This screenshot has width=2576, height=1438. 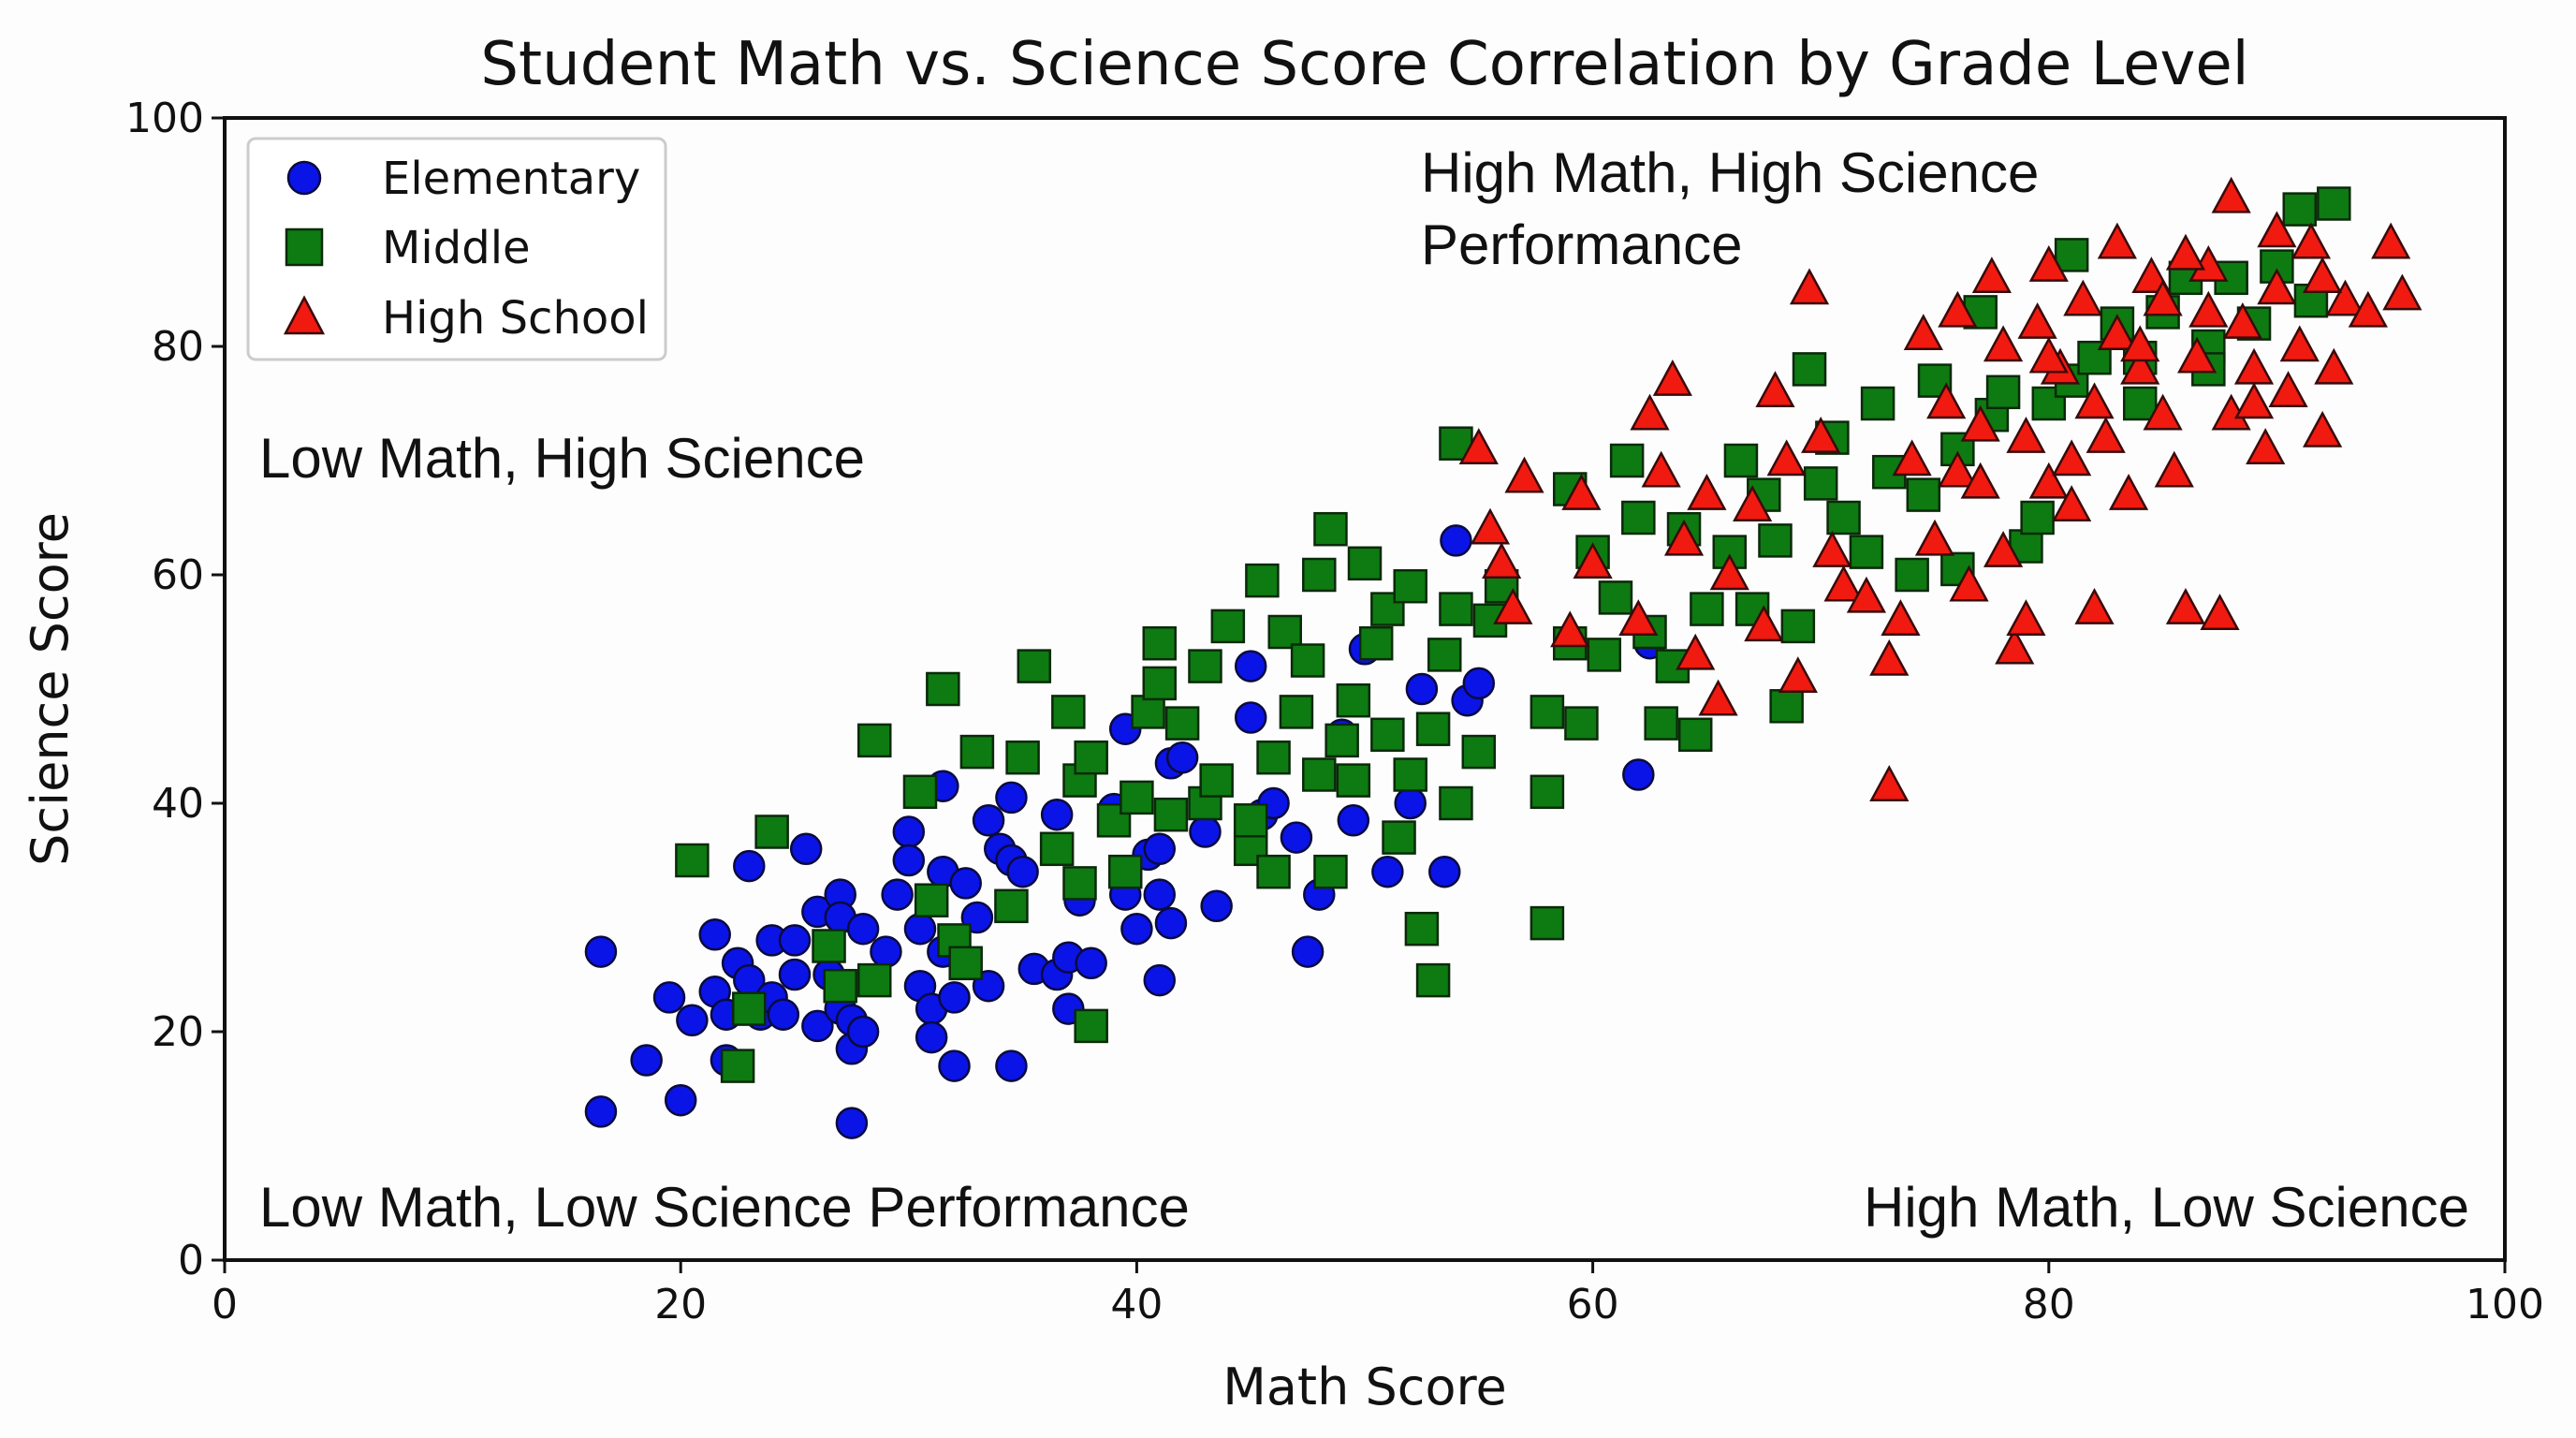 What do you see at coordinates (680, 1304) in the screenshot?
I see `x-tick-label: 20` at bounding box center [680, 1304].